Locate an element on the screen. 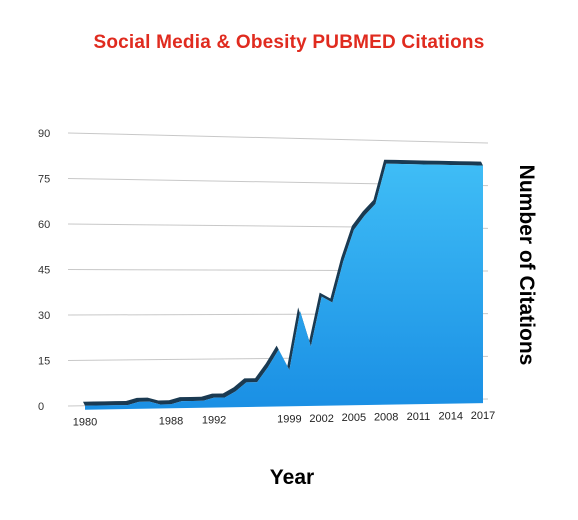  y-axis-ticks: 0 15 30 45 60 75 90 is located at coordinates (44, 270).